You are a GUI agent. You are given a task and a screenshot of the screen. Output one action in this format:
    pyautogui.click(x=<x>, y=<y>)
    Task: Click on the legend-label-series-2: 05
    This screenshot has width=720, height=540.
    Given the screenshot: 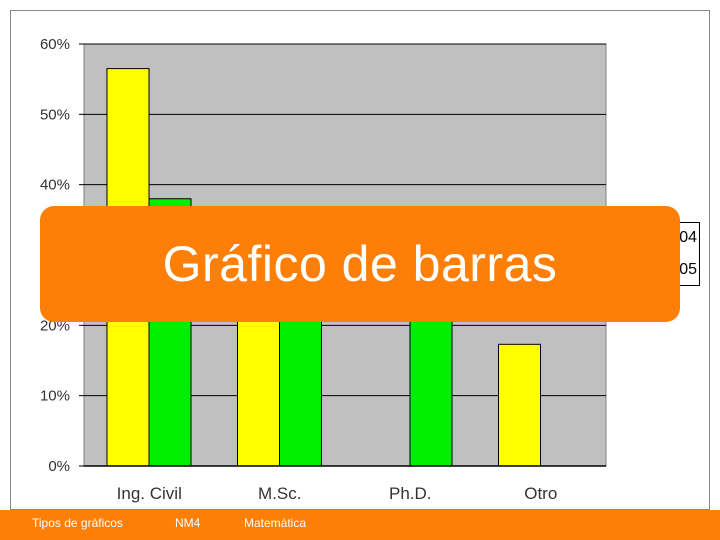 What is the action you would take?
    pyautogui.click(x=688, y=269)
    